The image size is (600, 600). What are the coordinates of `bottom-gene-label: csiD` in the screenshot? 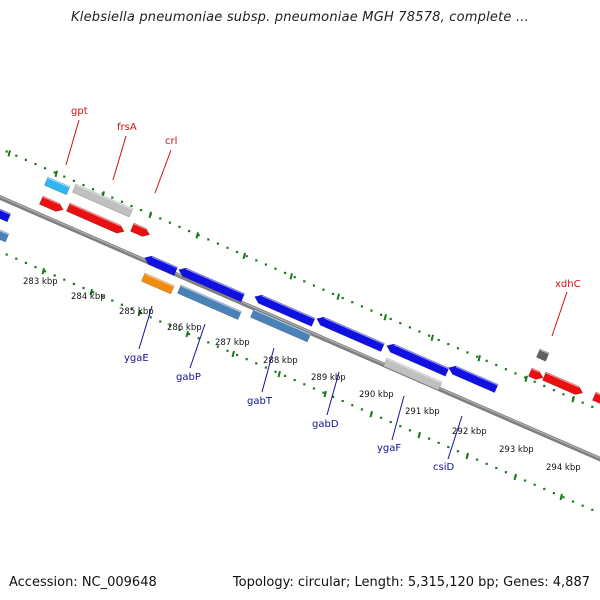 It's located at (443, 467).